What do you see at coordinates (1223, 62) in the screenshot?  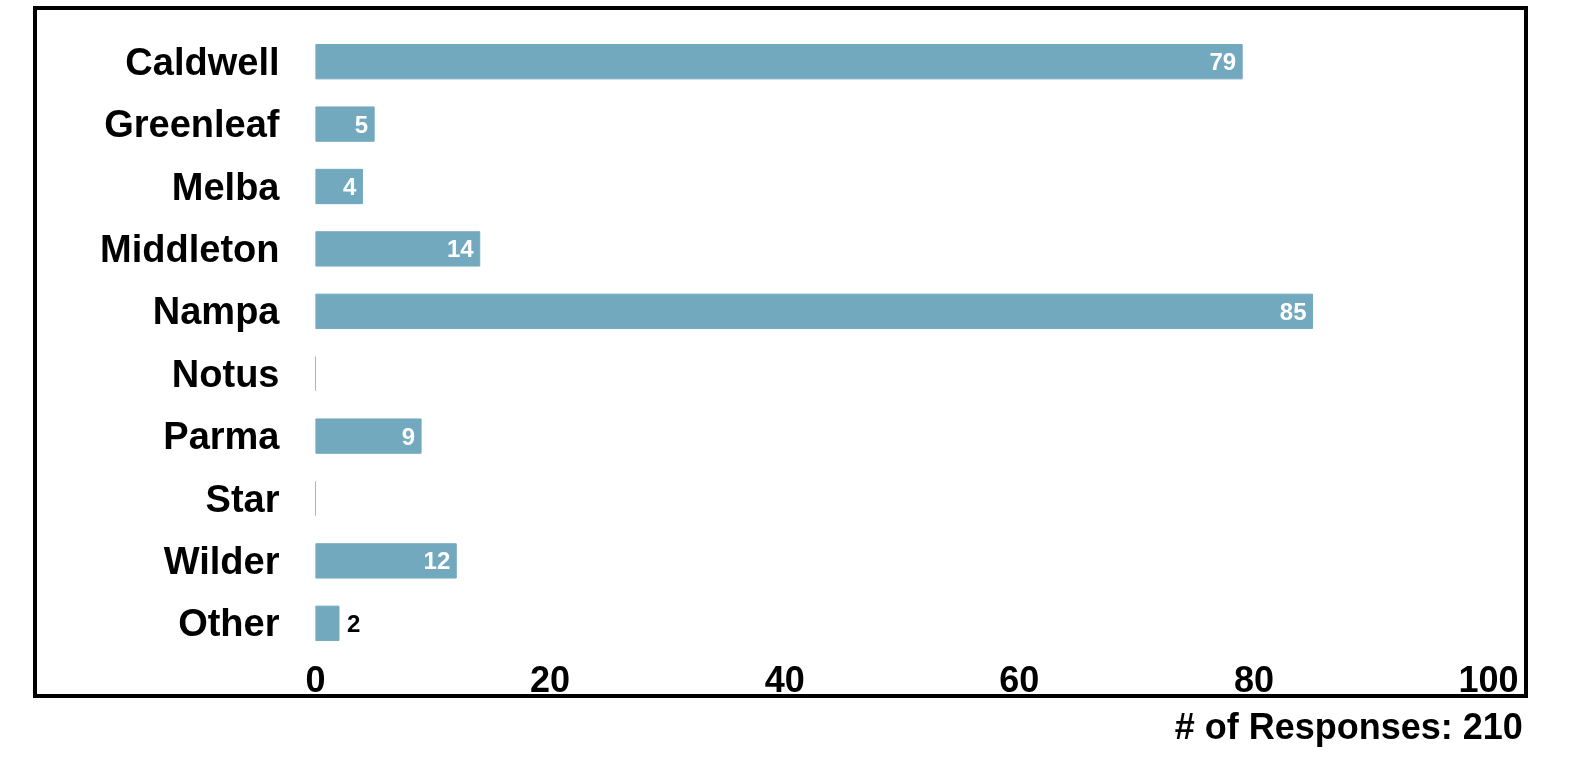 I see `data-label: 79` at bounding box center [1223, 62].